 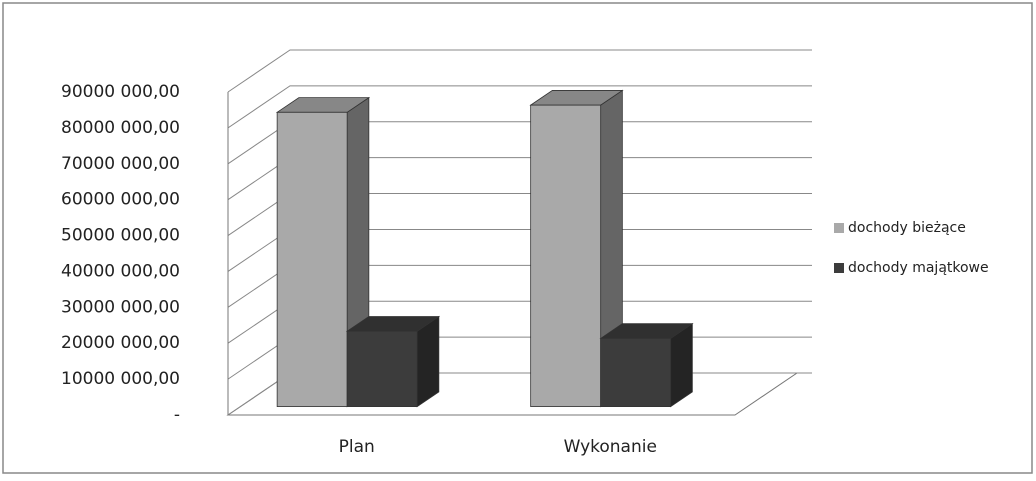 I want to click on y-tick-label: 50000 000,00, so click(x=120, y=236).